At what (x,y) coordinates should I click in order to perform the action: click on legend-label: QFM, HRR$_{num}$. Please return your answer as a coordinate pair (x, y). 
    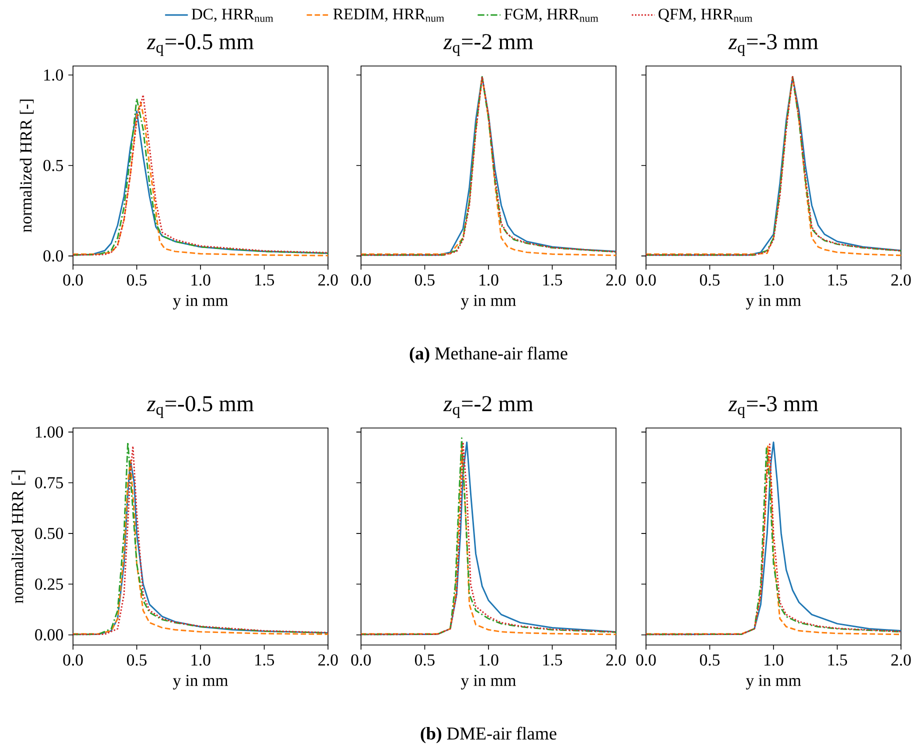
    Looking at the image, I should click on (705, 15).